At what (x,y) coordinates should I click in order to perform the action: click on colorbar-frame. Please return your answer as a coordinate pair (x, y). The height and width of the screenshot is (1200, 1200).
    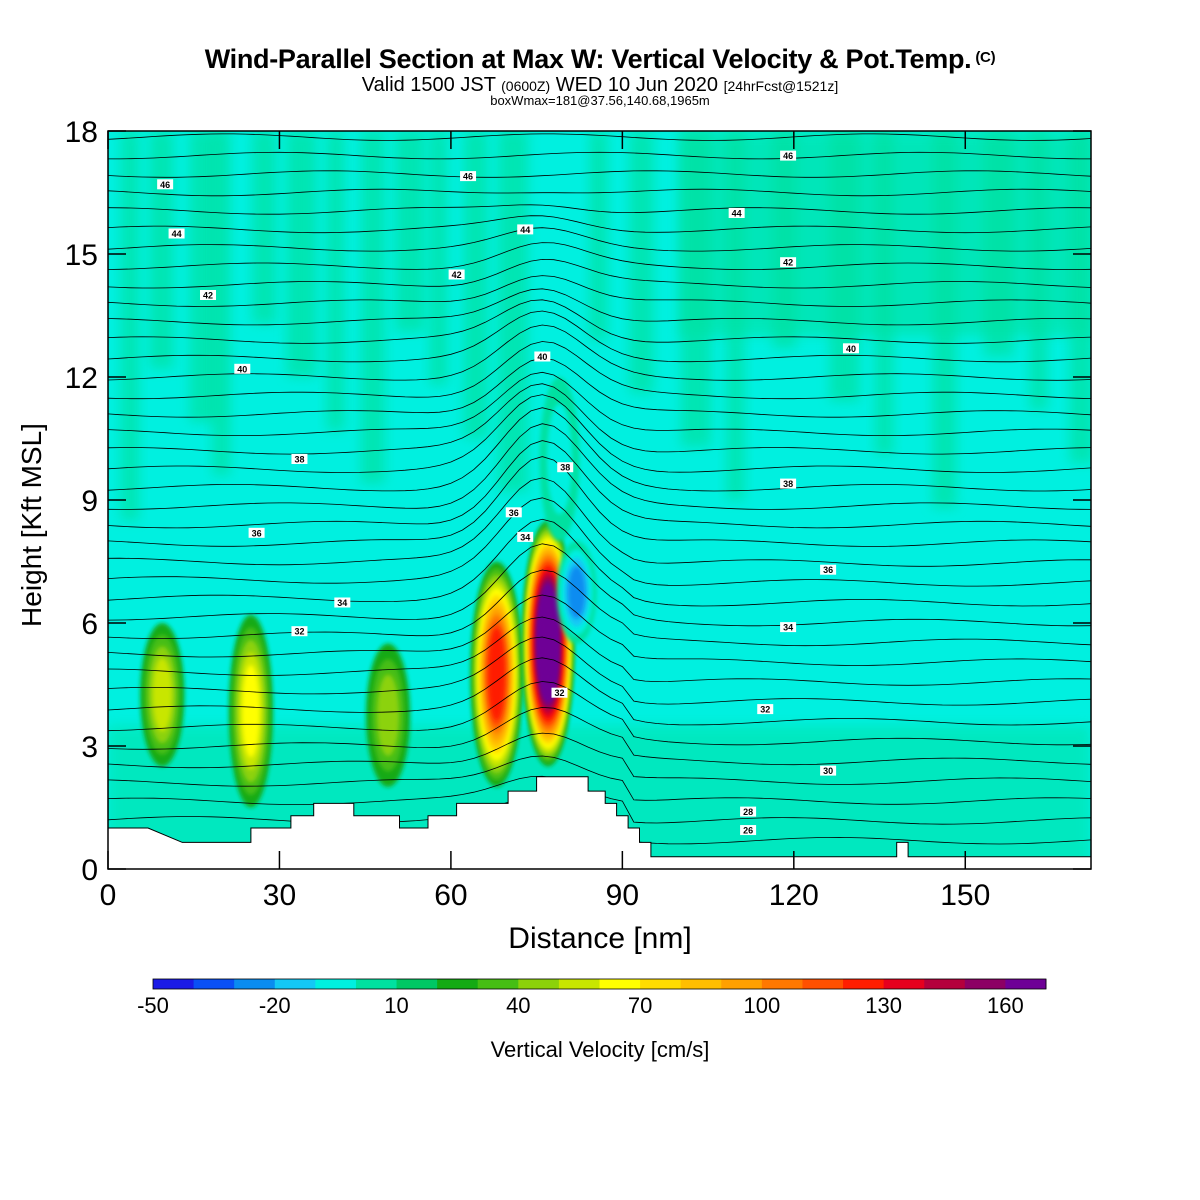
    Looking at the image, I should click on (599, 984).